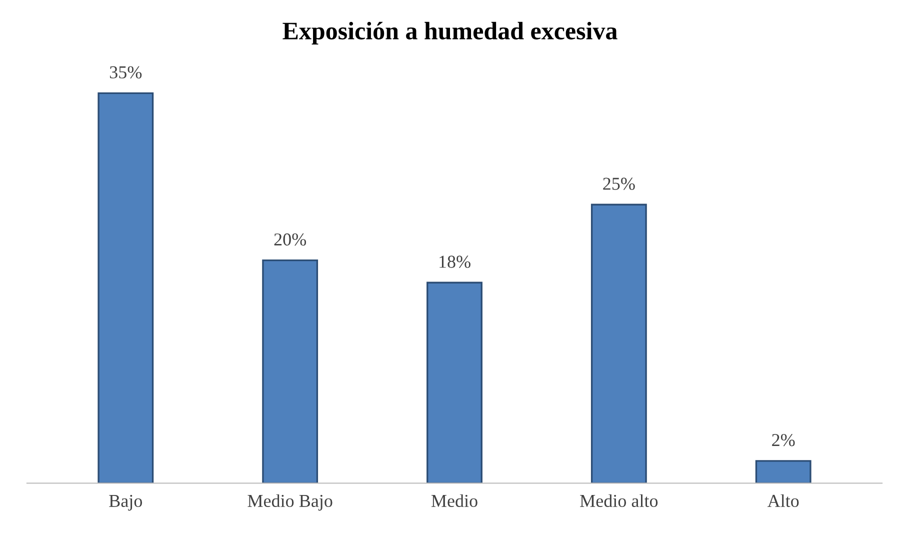  Describe the element at coordinates (455, 262) in the screenshot. I see `data-label: 18%` at that location.